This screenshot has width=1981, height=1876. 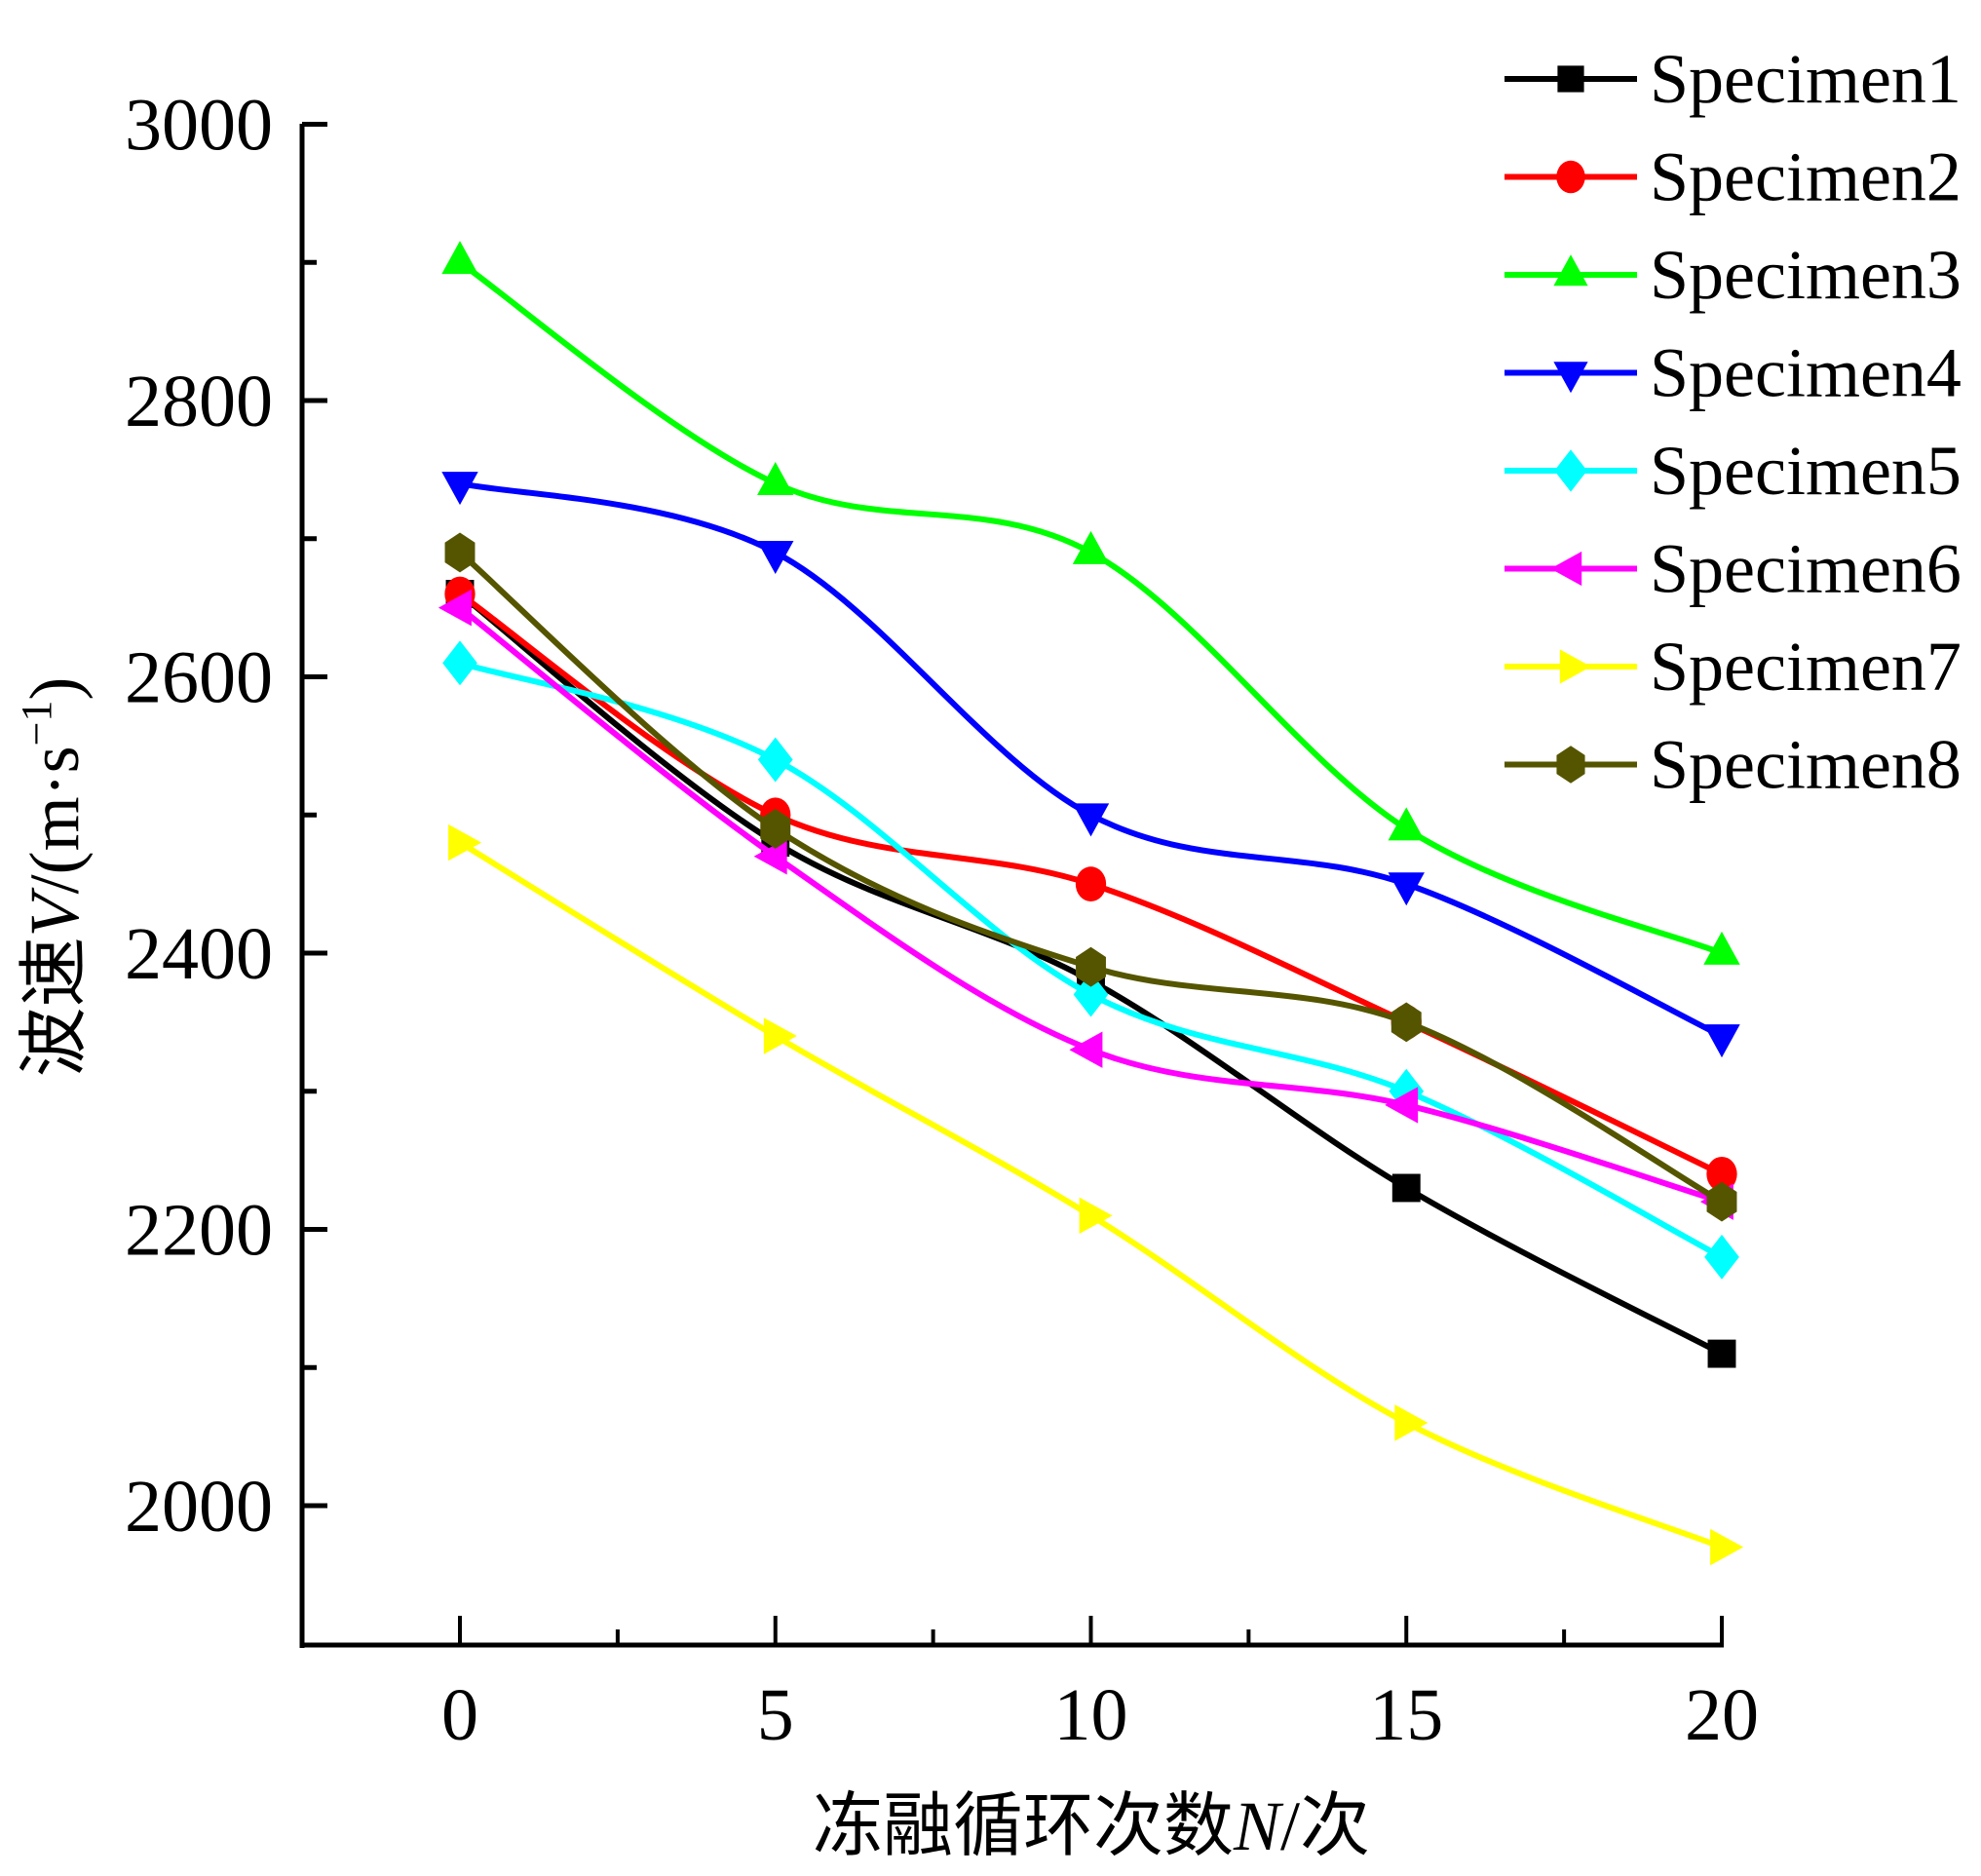 What do you see at coordinates (1023, 1826) in the screenshot?
I see `x-axis-title-prefix: 冻融循环次数` at bounding box center [1023, 1826].